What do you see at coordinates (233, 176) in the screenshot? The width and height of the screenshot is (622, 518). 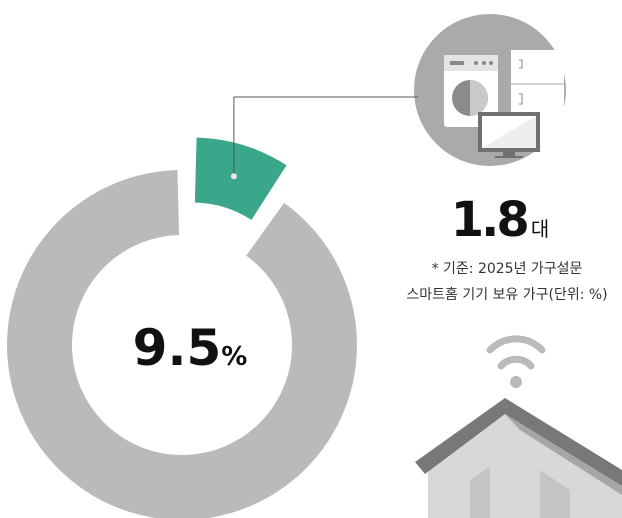 I see `leader-dot` at bounding box center [233, 176].